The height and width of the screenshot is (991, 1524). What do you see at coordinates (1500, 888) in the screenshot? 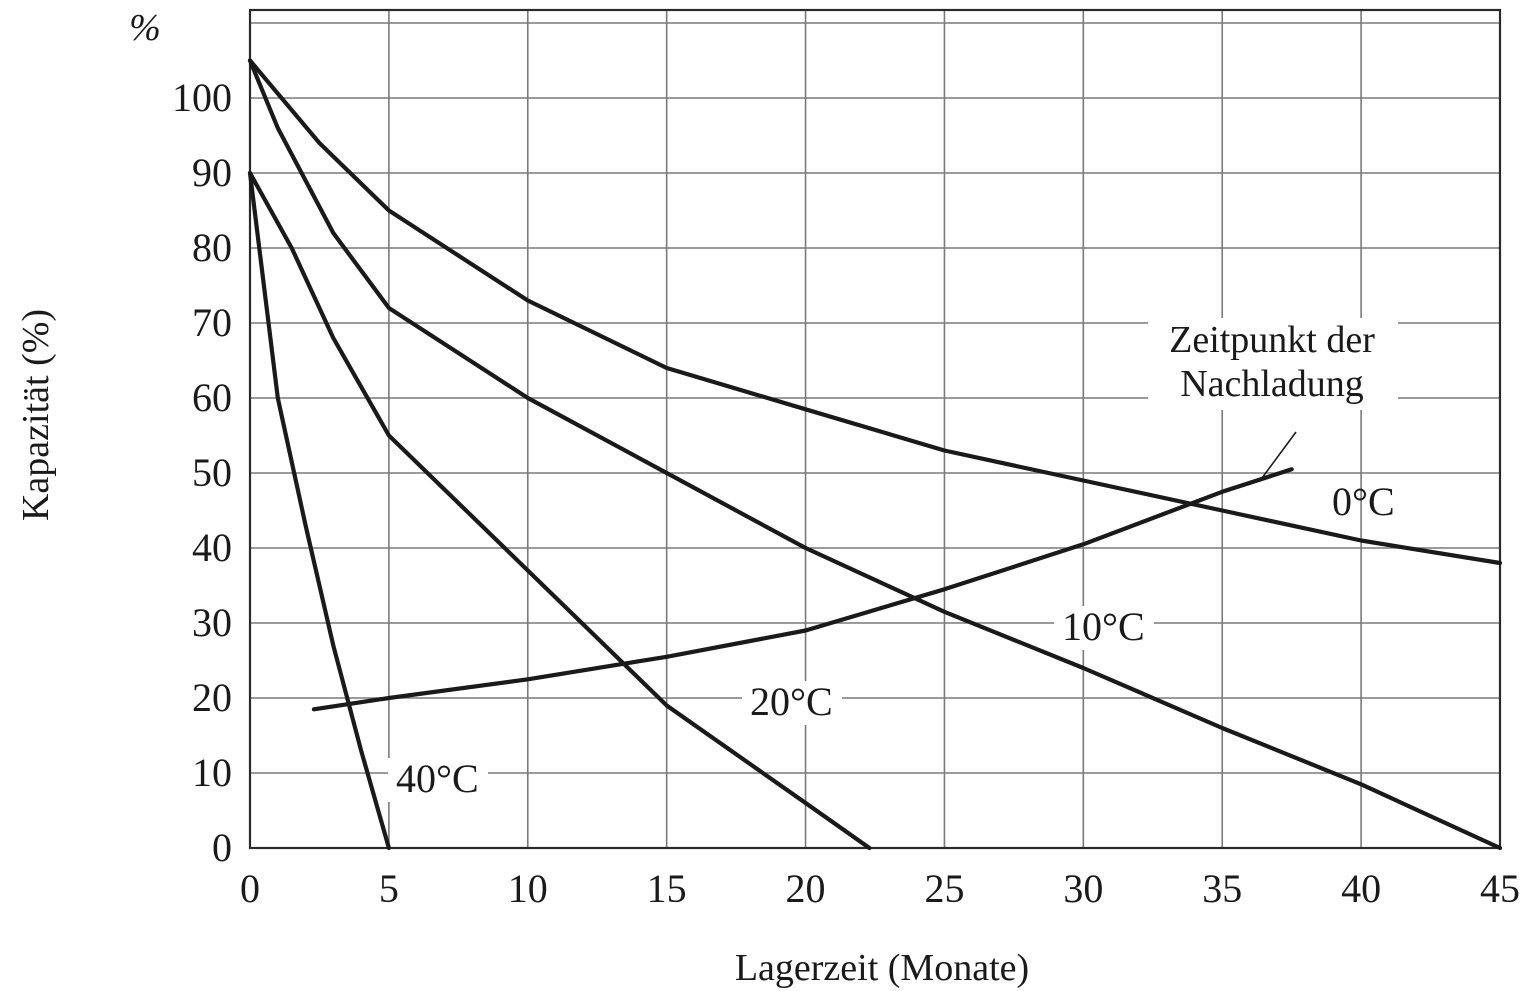
I see `x-tick-label-45: 45` at bounding box center [1500, 888].